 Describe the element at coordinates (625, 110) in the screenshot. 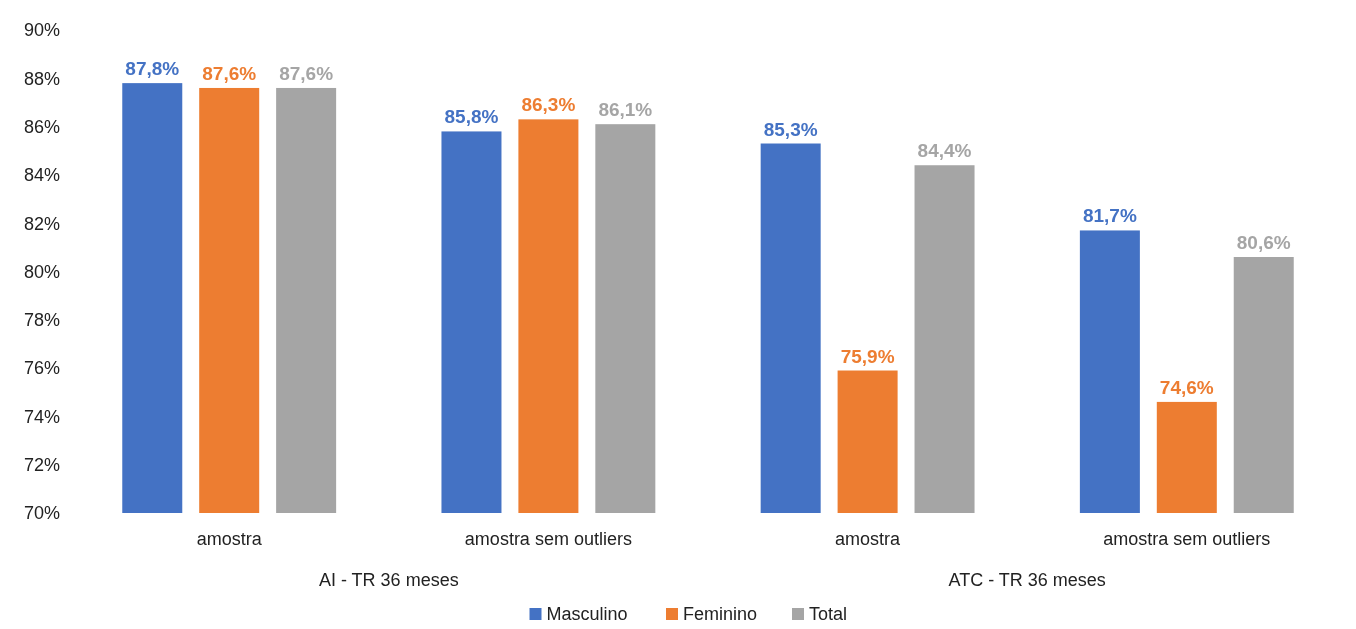

I see `data-label: 86,1%` at that location.